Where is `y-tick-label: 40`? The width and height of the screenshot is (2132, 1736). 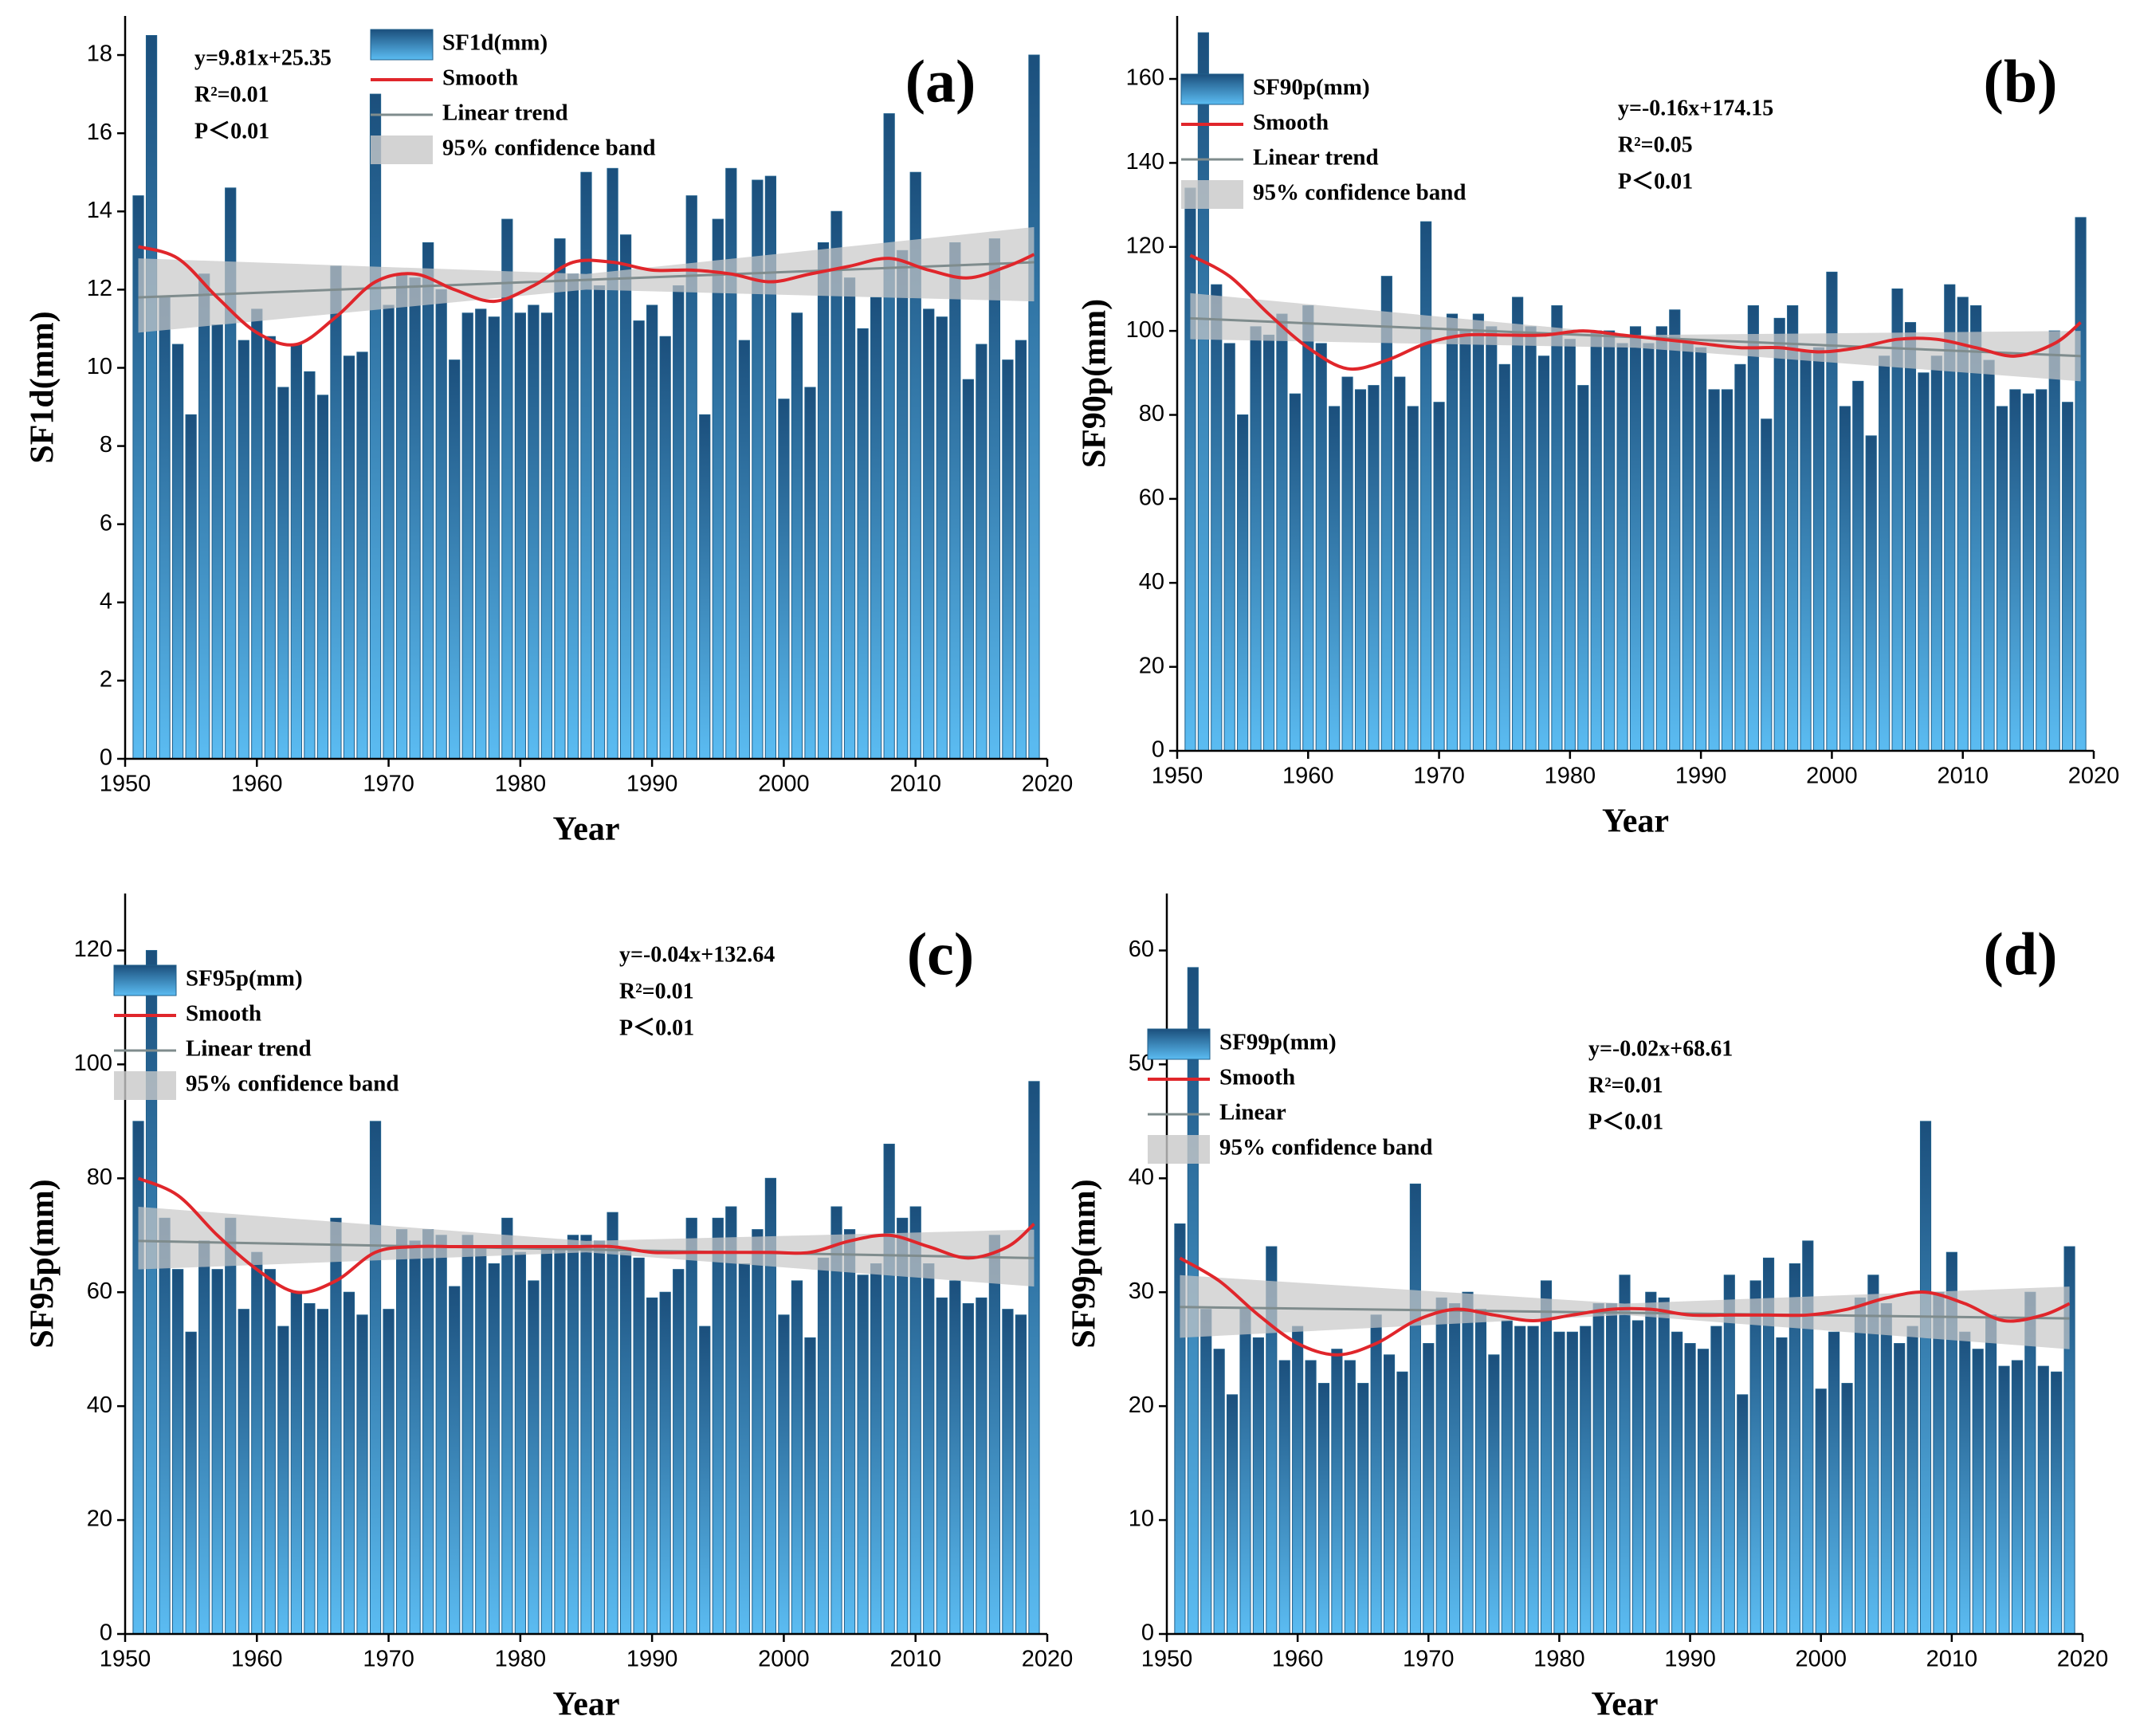 y-tick-label: 40 is located at coordinates (1141, 1177).